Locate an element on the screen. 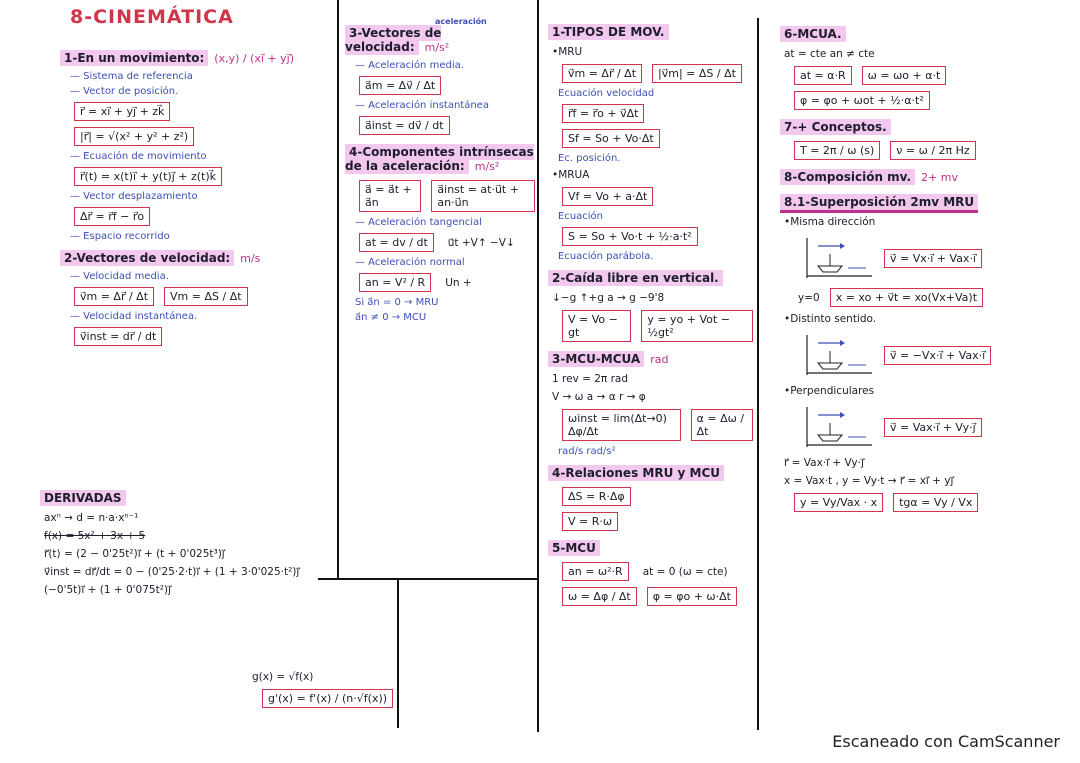 The image size is (1080, 763). heading-text: 8.1-Superposición 2mv MRU is located at coordinates (879, 203).